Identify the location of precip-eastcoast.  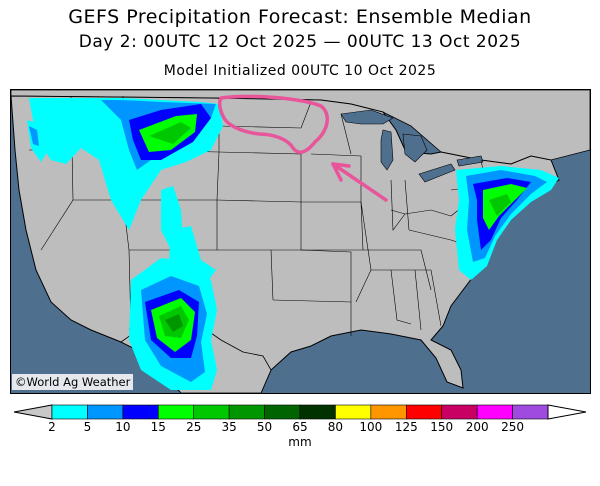
(507, 223).